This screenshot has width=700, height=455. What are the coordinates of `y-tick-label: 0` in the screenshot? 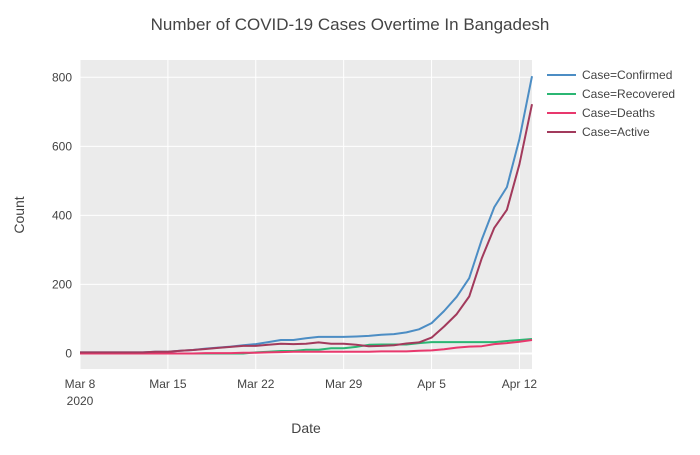 It's located at (68, 353).